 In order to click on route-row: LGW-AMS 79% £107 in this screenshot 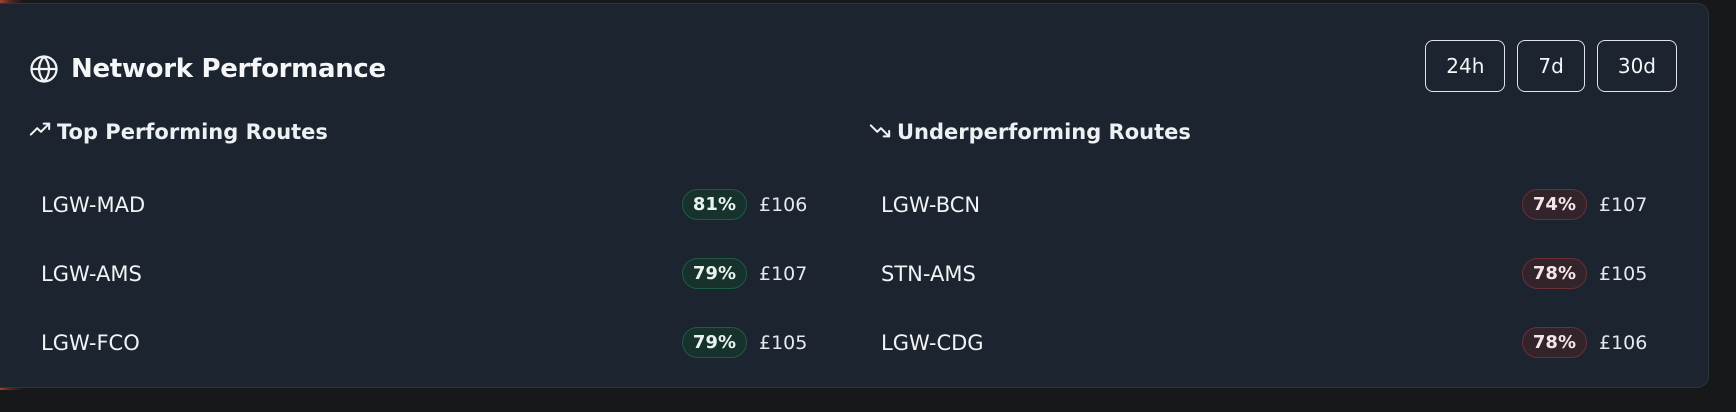, I will do `click(426, 273)`.